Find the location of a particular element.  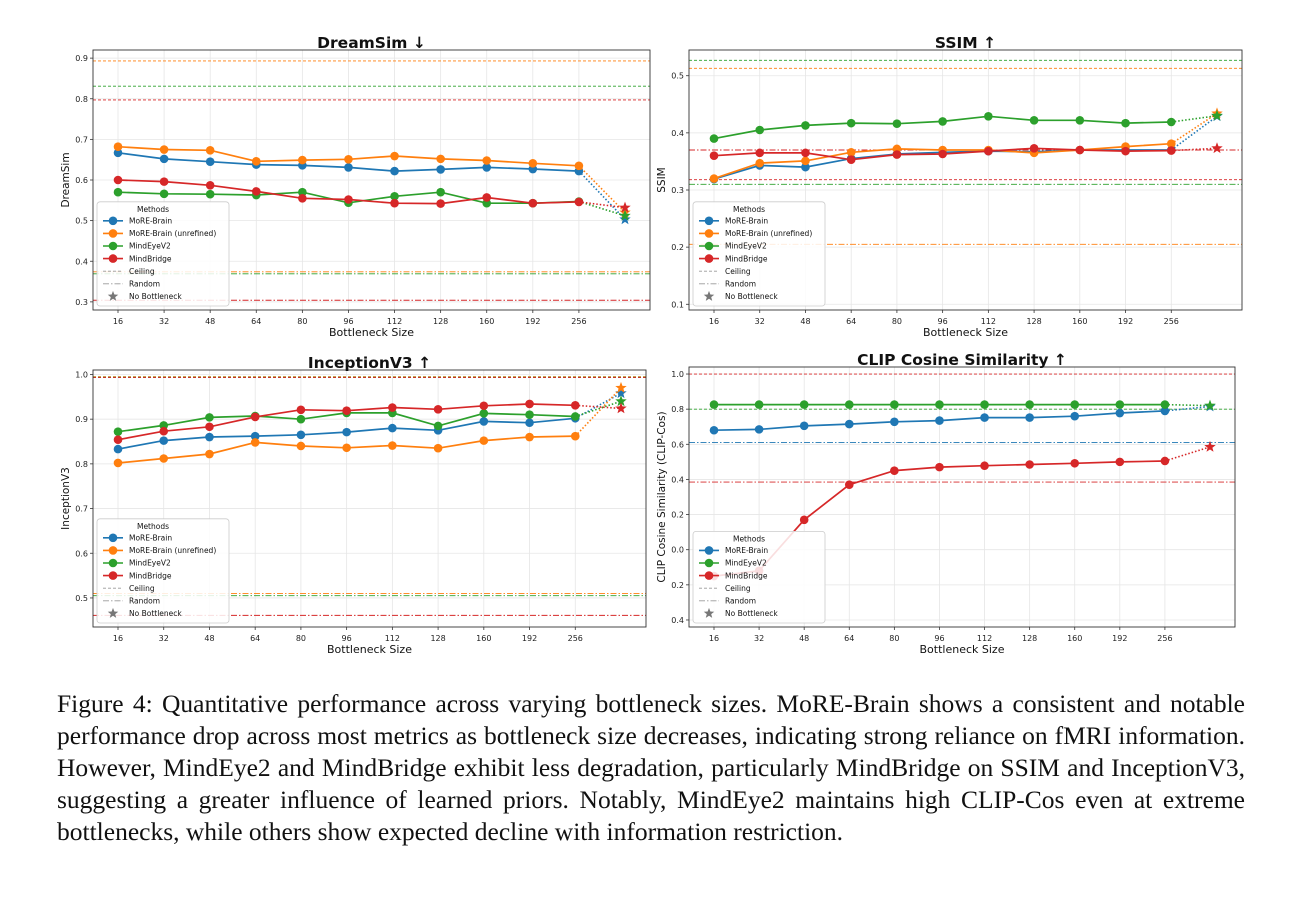

y-axis-label: SSIM is located at coordinates (662, 180).